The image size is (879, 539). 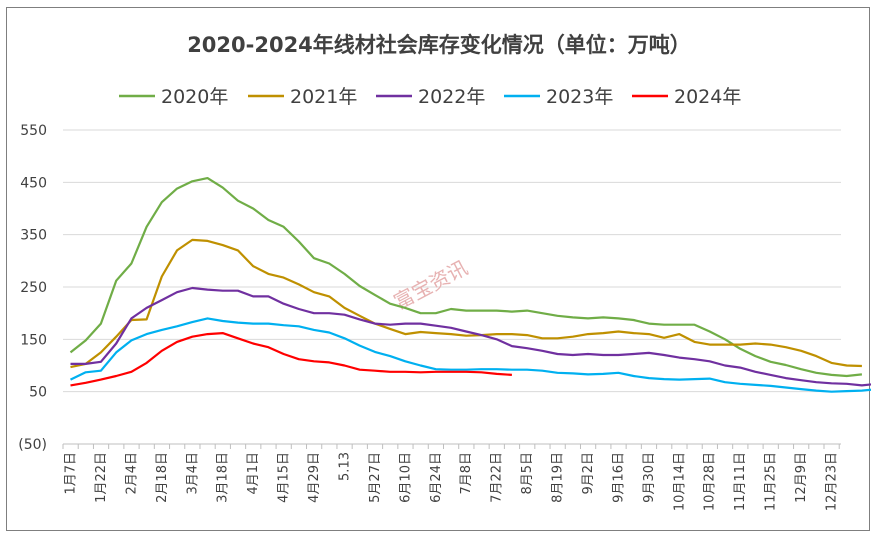 I want to click on x-tick-label: 6月10日, so click(x=405, y=477).